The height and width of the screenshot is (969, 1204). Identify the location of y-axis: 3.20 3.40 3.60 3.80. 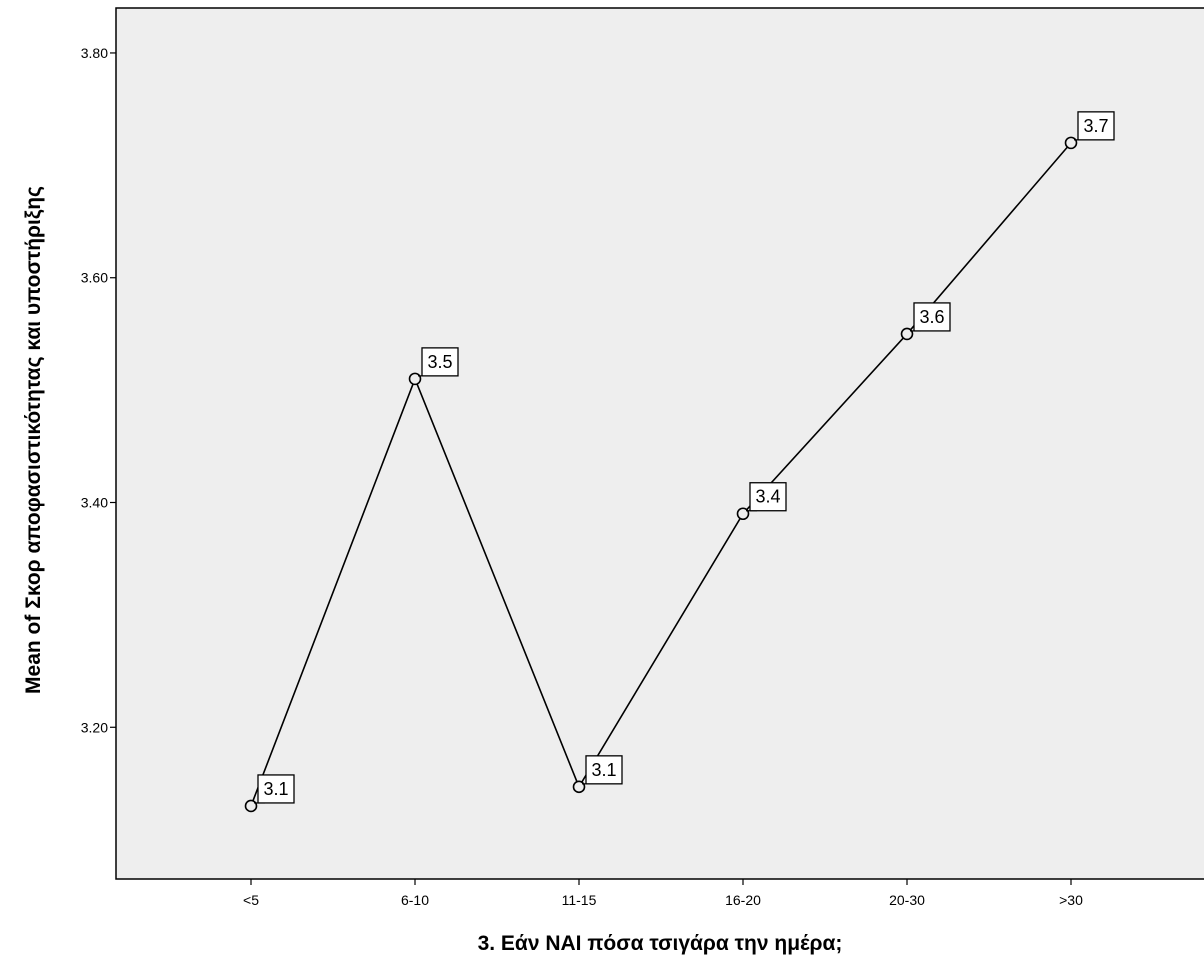
(98, 390).